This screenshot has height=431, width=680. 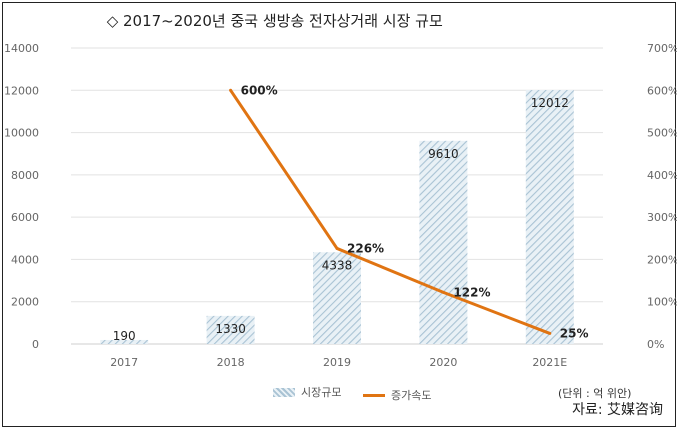 I want to click on legend-label-market-size: 시장규모, so click(x=321, y=392).